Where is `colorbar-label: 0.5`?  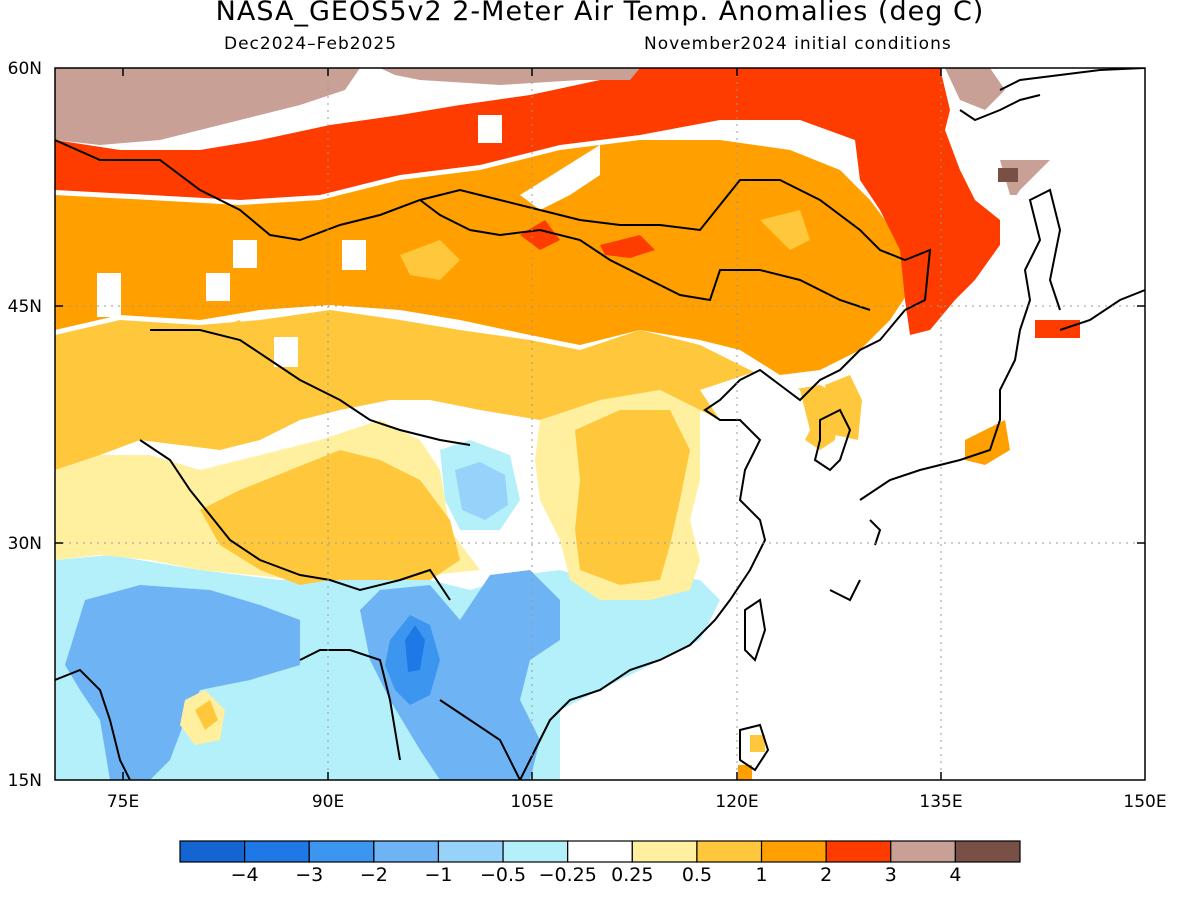
colorbar-label: 0.5 is located at coordinates (697, 875).